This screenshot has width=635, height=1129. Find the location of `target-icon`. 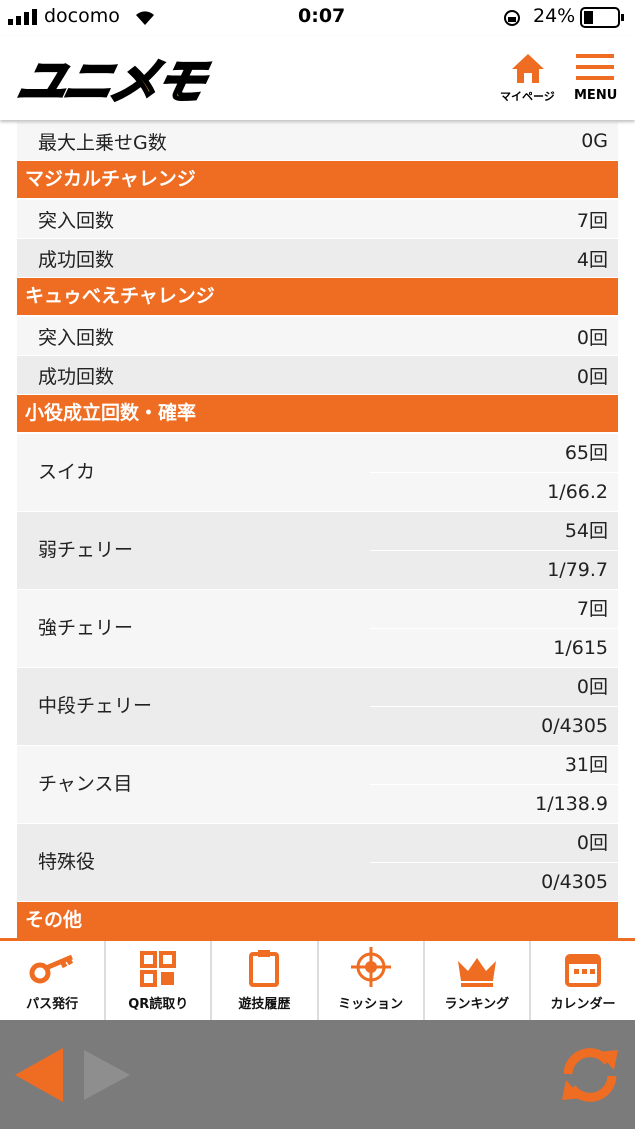

target-icon is located at coordinates (370, 967).